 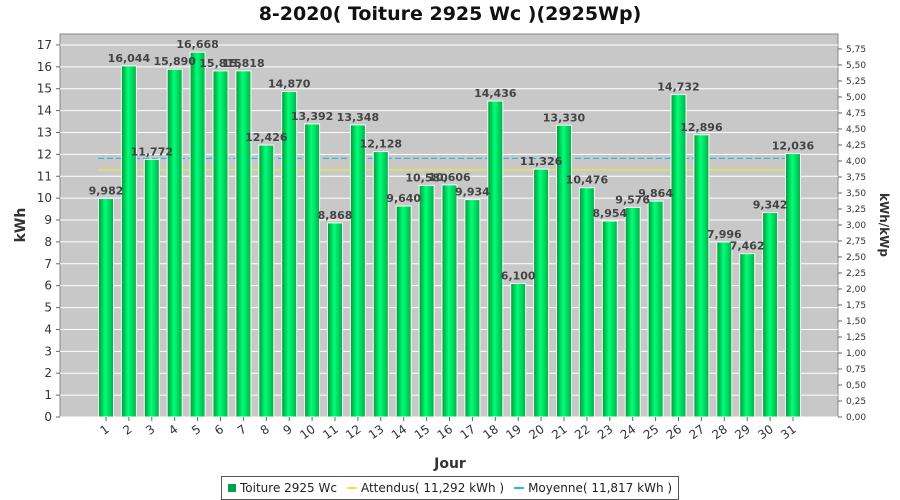 What do you see at coordinates (312, 116) in the screenshot?
I see `value-label: 13,392` at bounding box center [312, 116].